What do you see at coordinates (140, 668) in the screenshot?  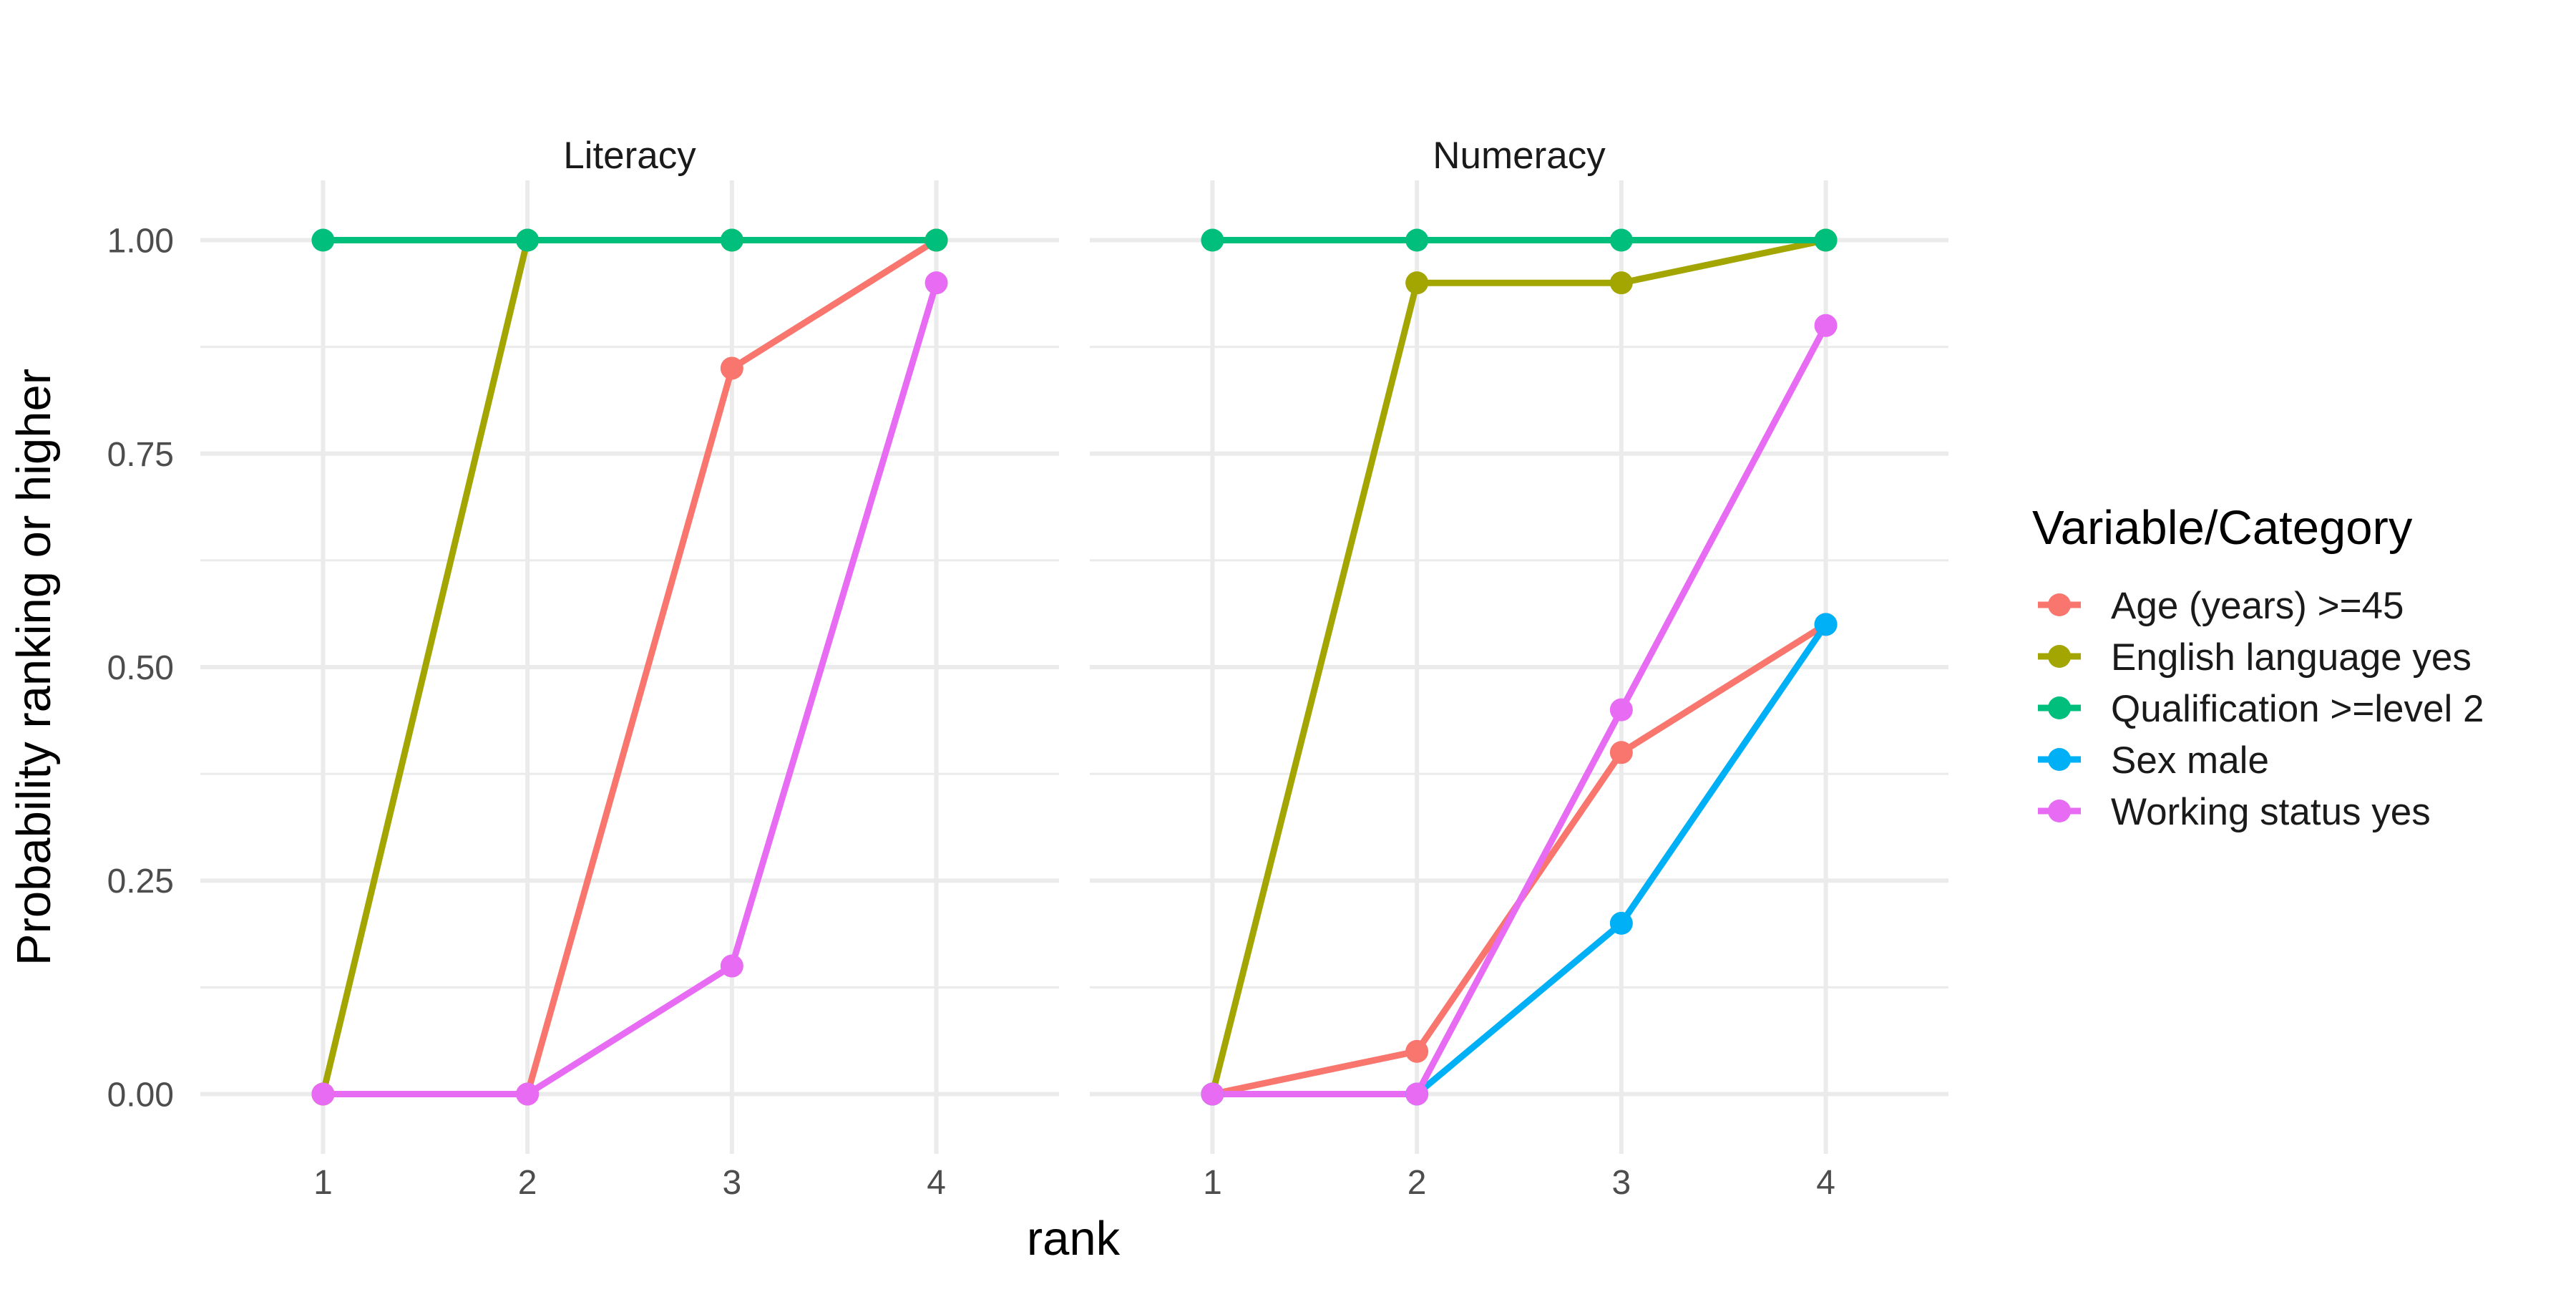 I see `y-tick-label: 0.50` at bounding box center [140, 668].